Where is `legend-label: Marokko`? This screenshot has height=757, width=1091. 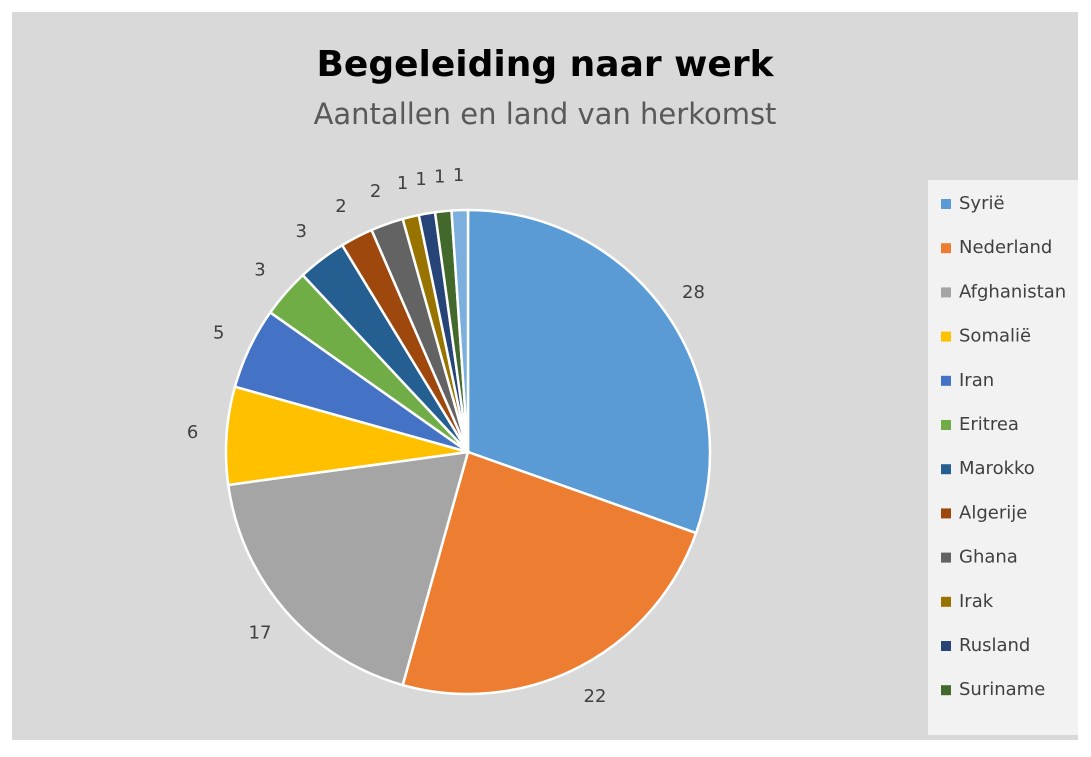 legend-label: Marokko is located at coordinates (997, 468).